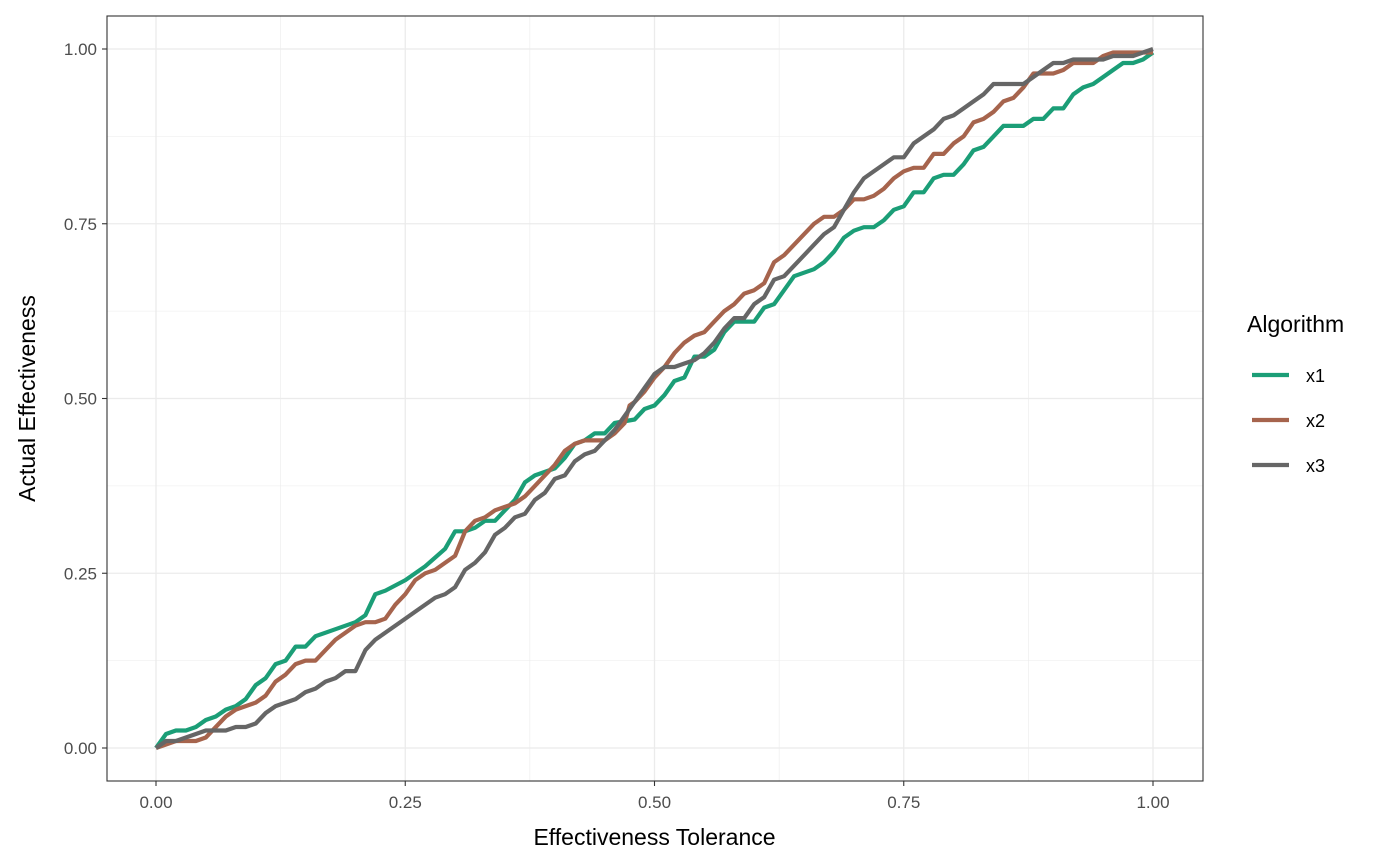 The image size is (1400, 866). What do you see at coordinates (80, 49) in the screenshot?
I see `y-tick-label: 1.00` at bounding box center [80, 49].